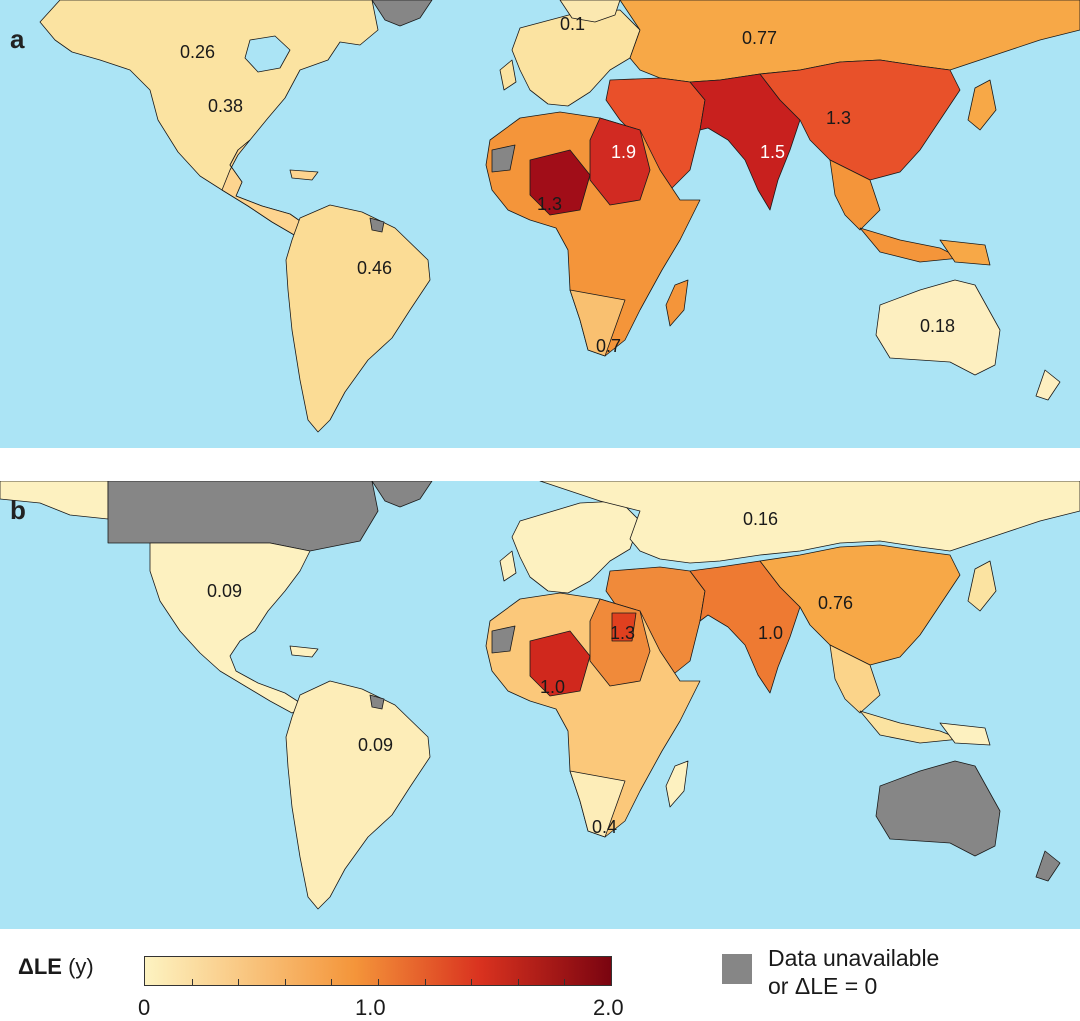  I want to click on value-label: 0.18, so click(937, 326).